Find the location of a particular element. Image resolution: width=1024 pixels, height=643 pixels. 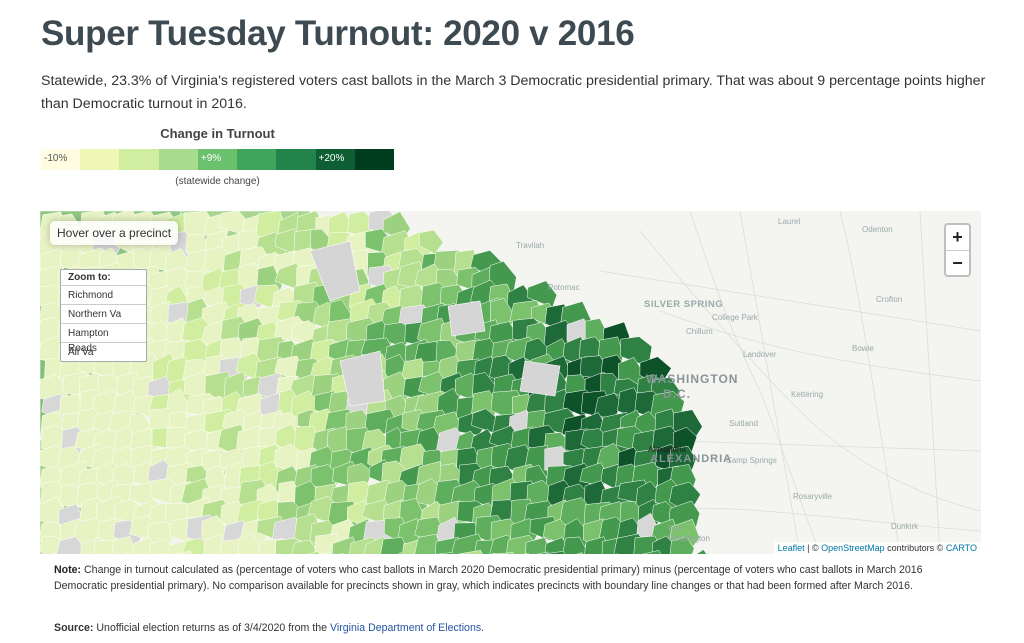

page-title: Super Tuesday Turnout: 2020 v 2016 is located at coordinates (338, 33).